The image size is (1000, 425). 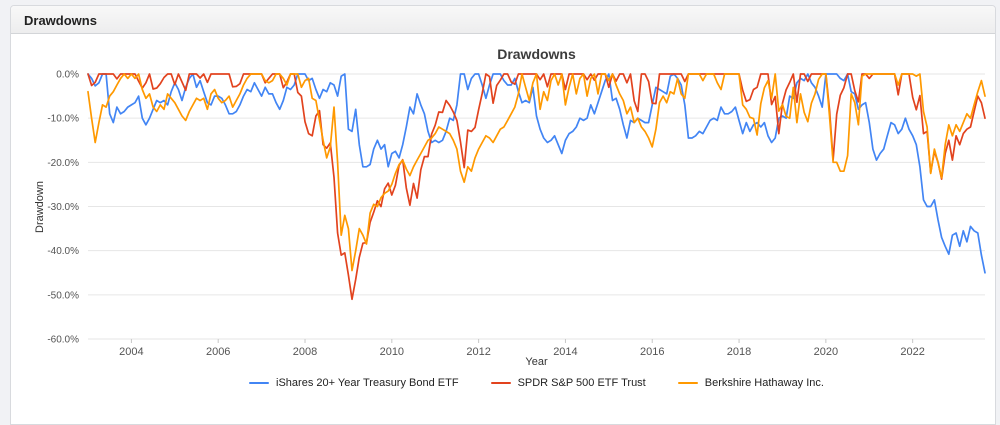 I want to click on svg-text: 2014, so click(x=565, y=352).